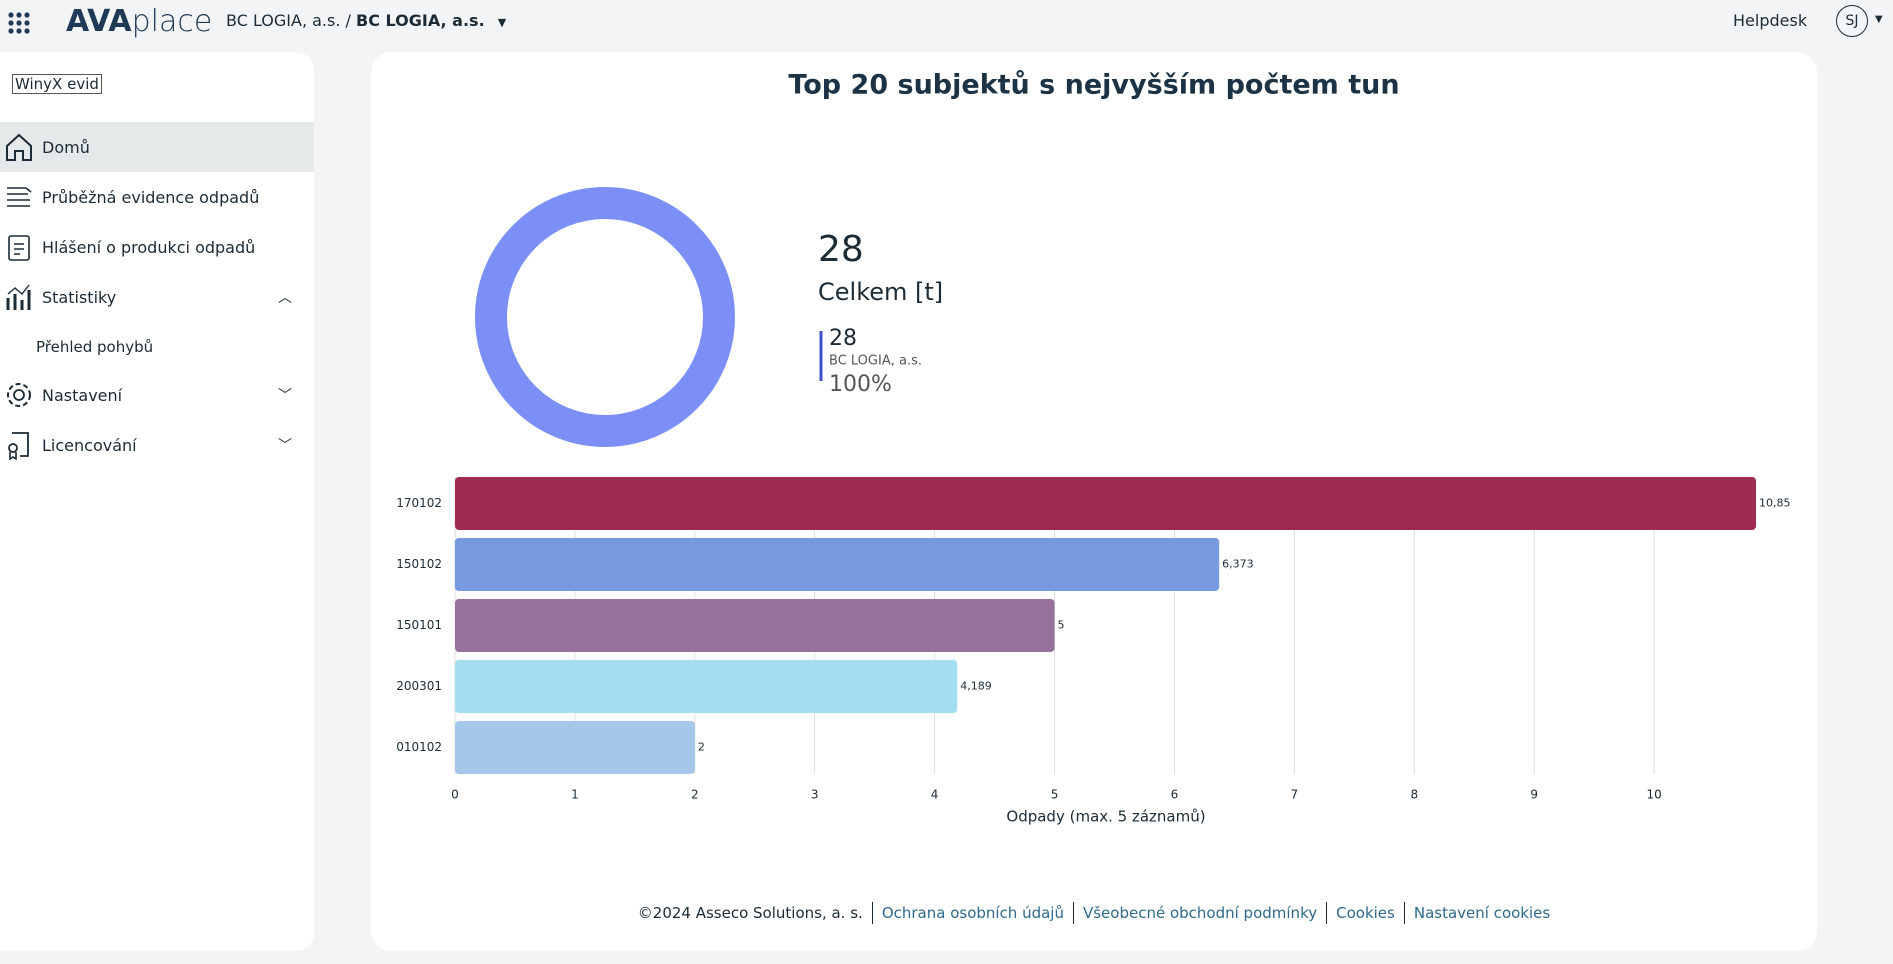  I want to click on x-tick-label: 3, so click(815, 795).